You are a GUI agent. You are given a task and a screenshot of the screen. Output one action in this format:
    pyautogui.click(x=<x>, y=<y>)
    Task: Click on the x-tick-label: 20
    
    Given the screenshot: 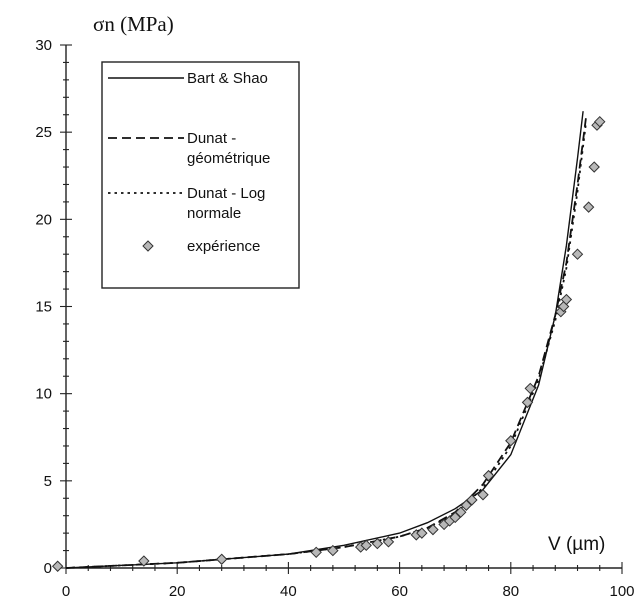 What is the action you would take?
    pyautogui.click(x=177, y=591)
    